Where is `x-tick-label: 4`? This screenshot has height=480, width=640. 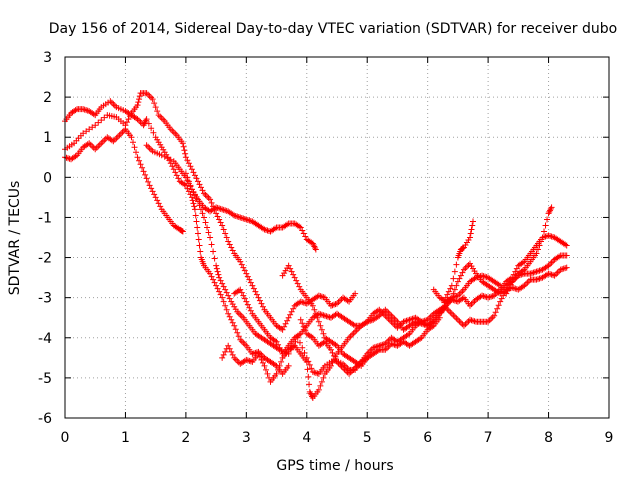 x-tick-label: 4 is located at coordinates (306, 438).